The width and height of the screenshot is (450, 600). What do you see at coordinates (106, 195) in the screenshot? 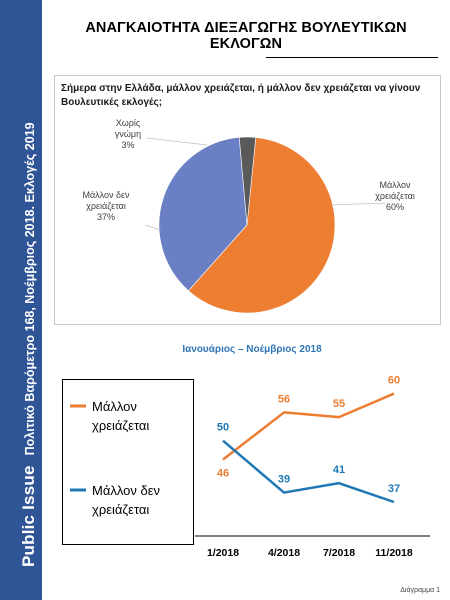
I see `pie-slice-label: Μάλλον δεν` at bounding box center [106, 195].